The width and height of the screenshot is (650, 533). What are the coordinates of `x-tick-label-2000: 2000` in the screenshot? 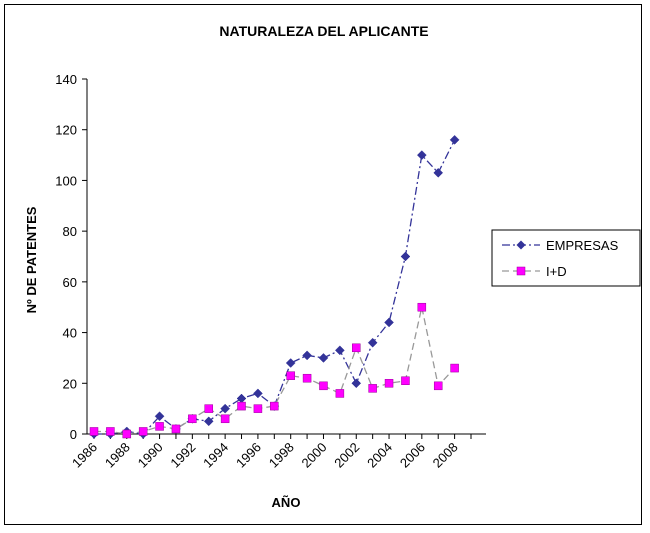 It's located at (314, 455).